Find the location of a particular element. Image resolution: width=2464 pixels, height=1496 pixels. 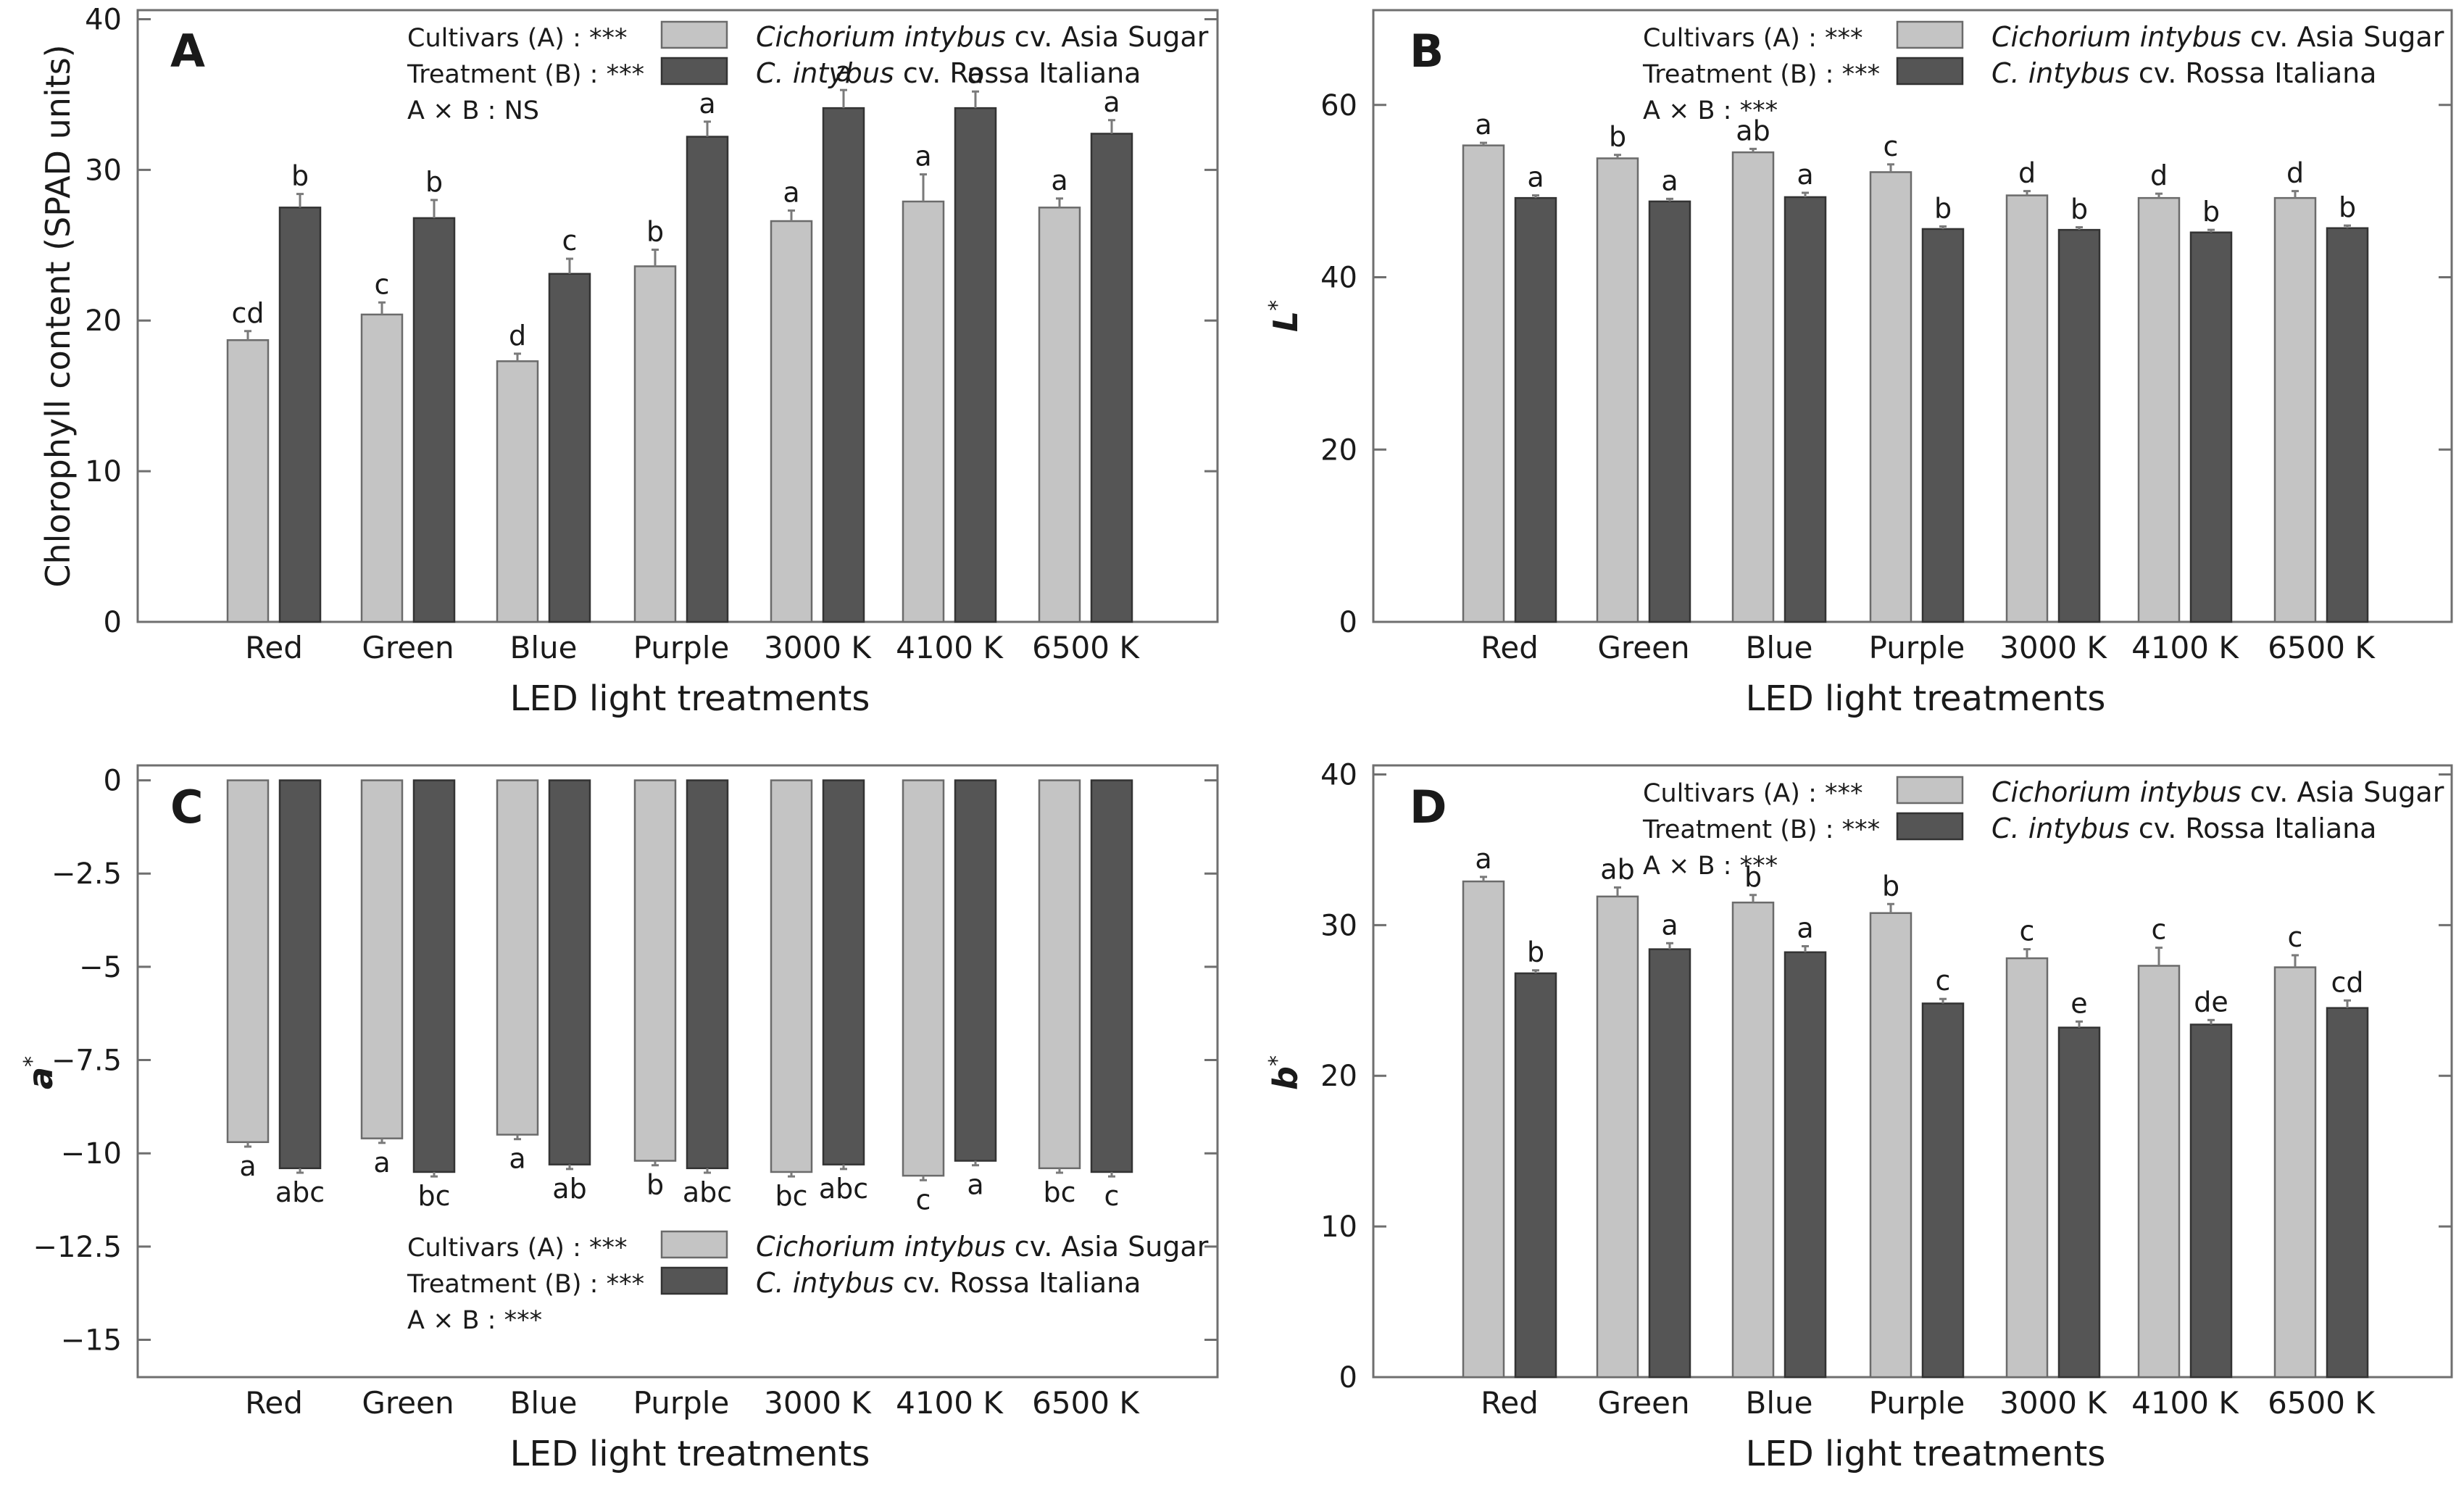

y-tick-label: 0 is located at coordinates (1348, 1378).